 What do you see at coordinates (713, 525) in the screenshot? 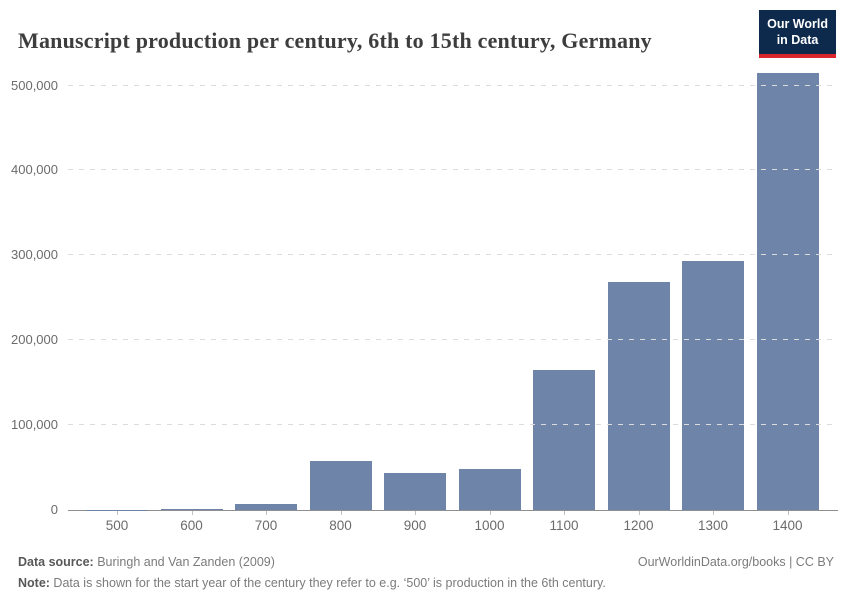
I see `x-tick-label-1300: 1300` at bounding box center [713, 525].